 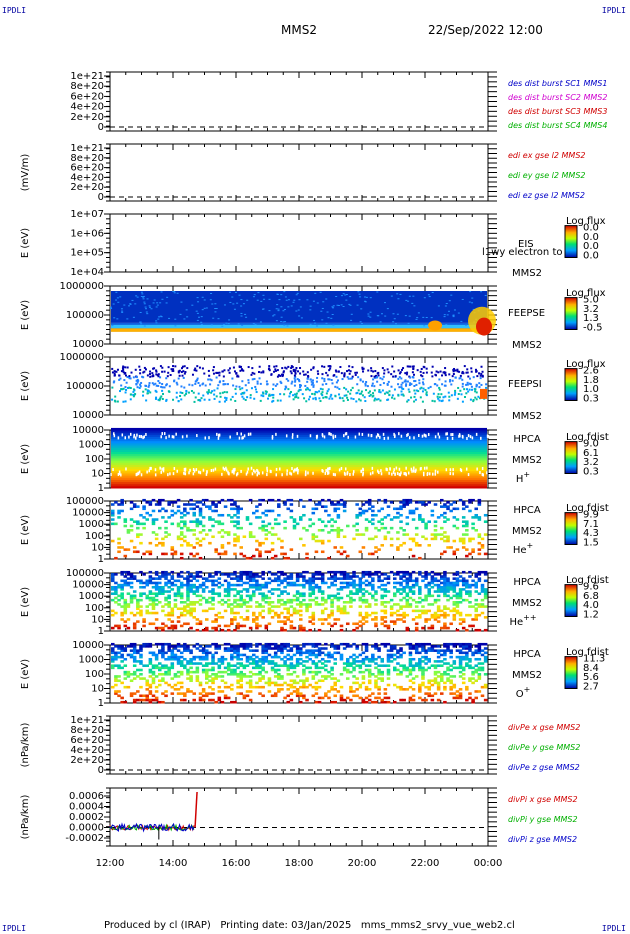 I want to click on y-tick-label: 10000, so click(x=88, y=513).